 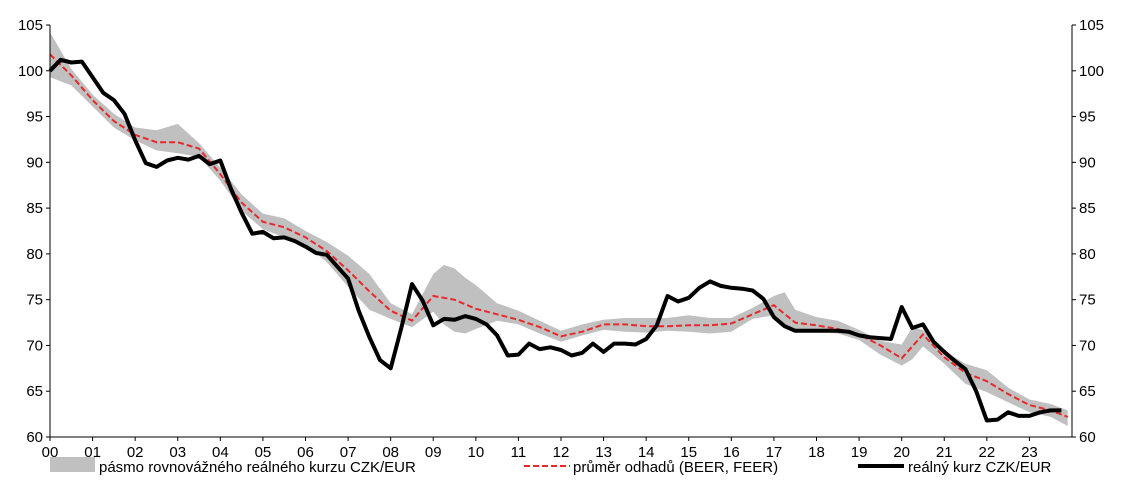 What do you see at coordinates (34, 345) in the screenshot?
I see `y-tick-label-left: 70` at bounding box center [34, 345].